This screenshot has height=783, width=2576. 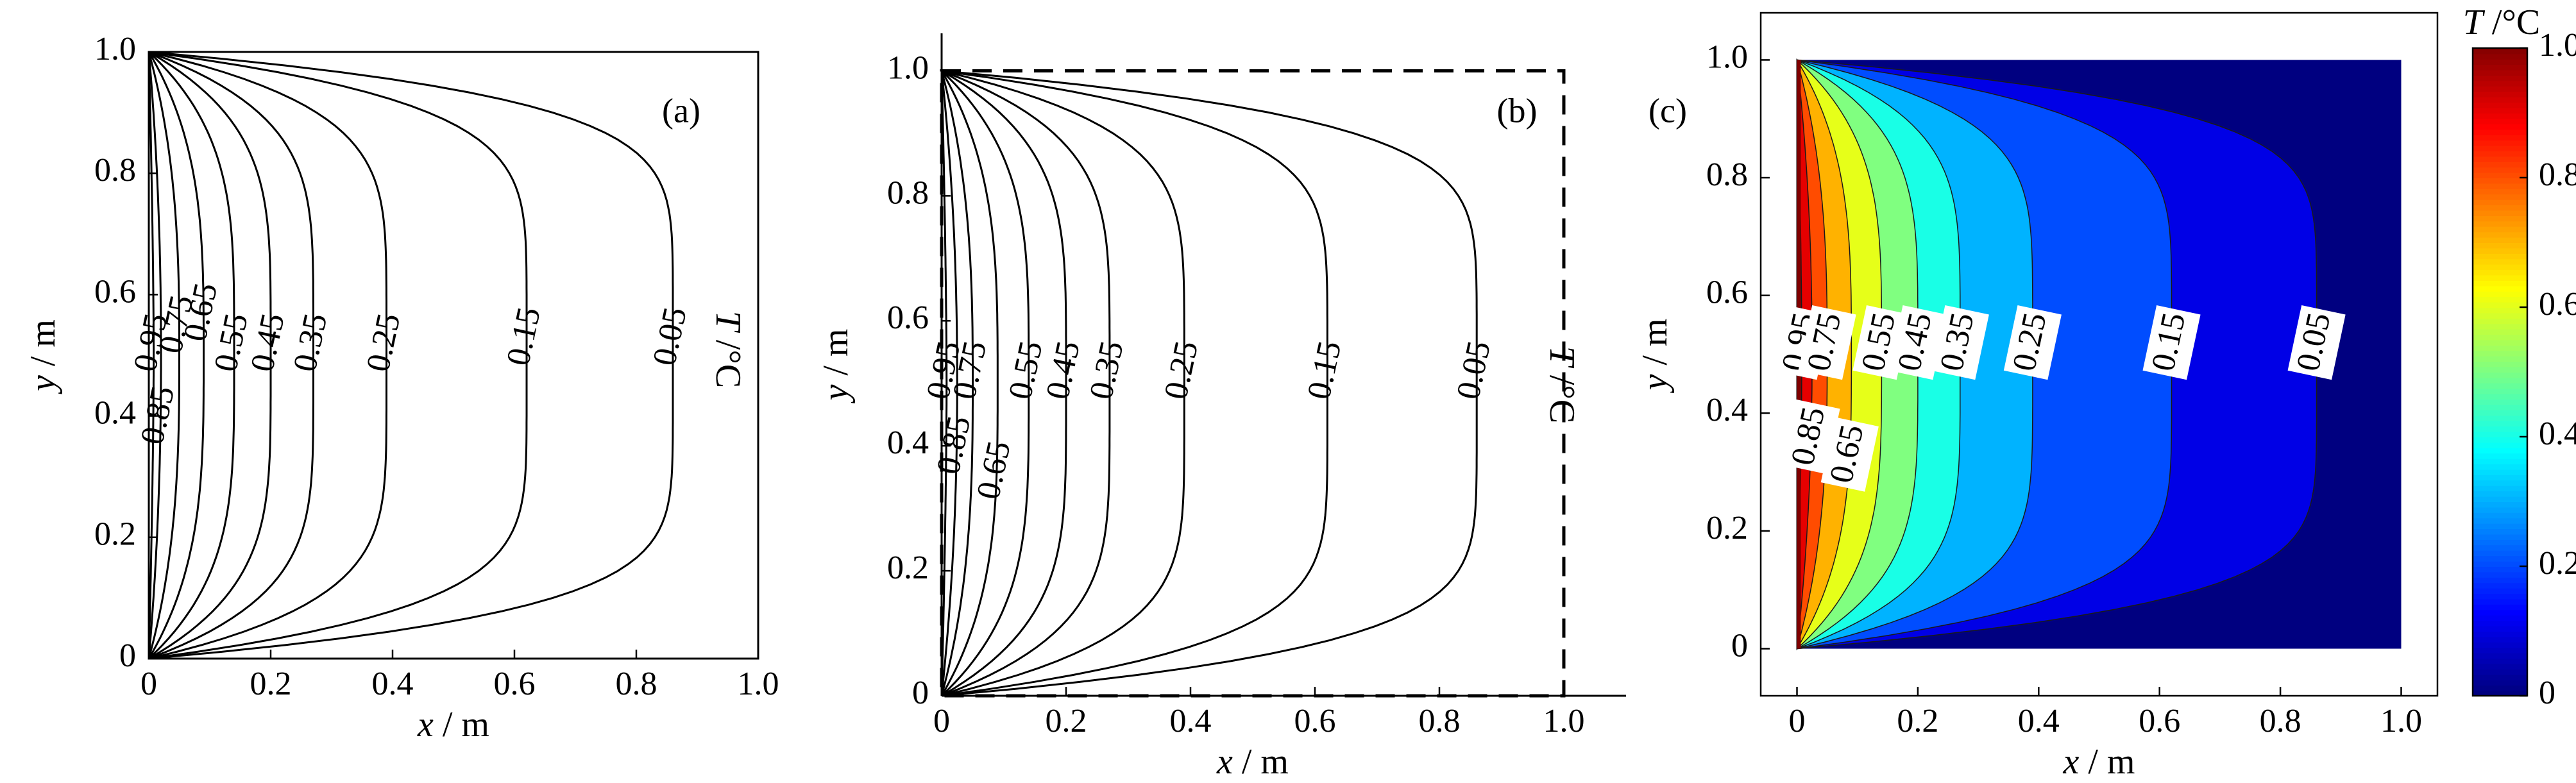 What do you see at coordinates (1134, 384) in the screenshot?
I see `contour-line-0.15` at bounding box center [1134, 384].